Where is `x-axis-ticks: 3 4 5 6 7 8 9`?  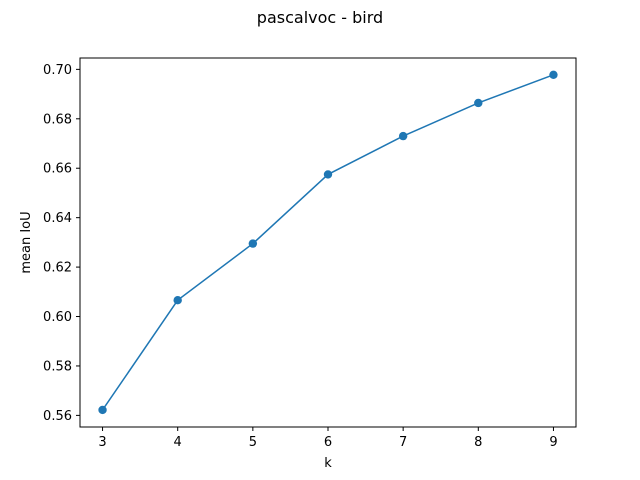 x-axis-ticks: 3 4 5 6 7 8 9 is located at coordinates (328, 438).